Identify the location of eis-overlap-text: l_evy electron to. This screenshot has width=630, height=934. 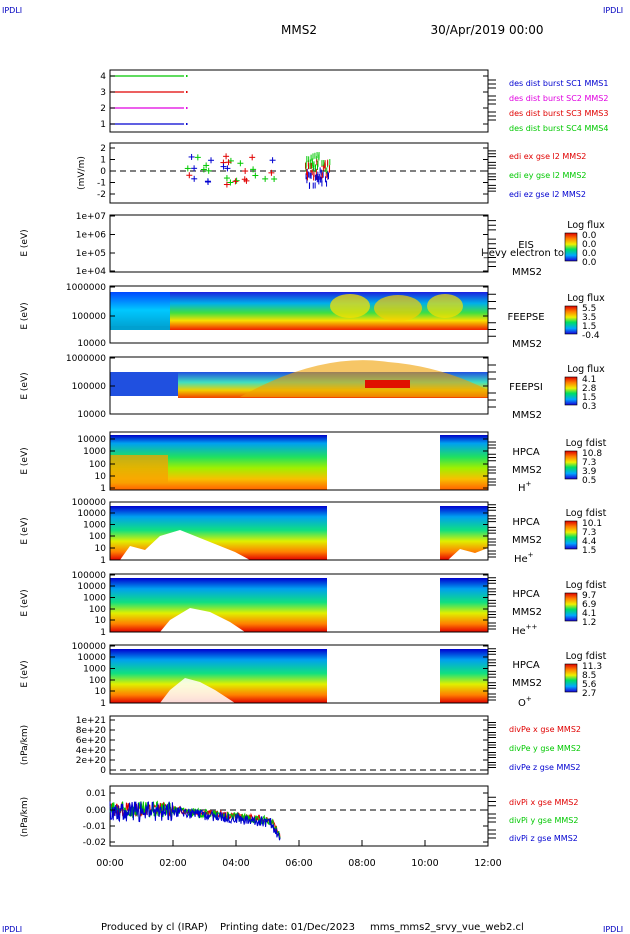
(522, 253).